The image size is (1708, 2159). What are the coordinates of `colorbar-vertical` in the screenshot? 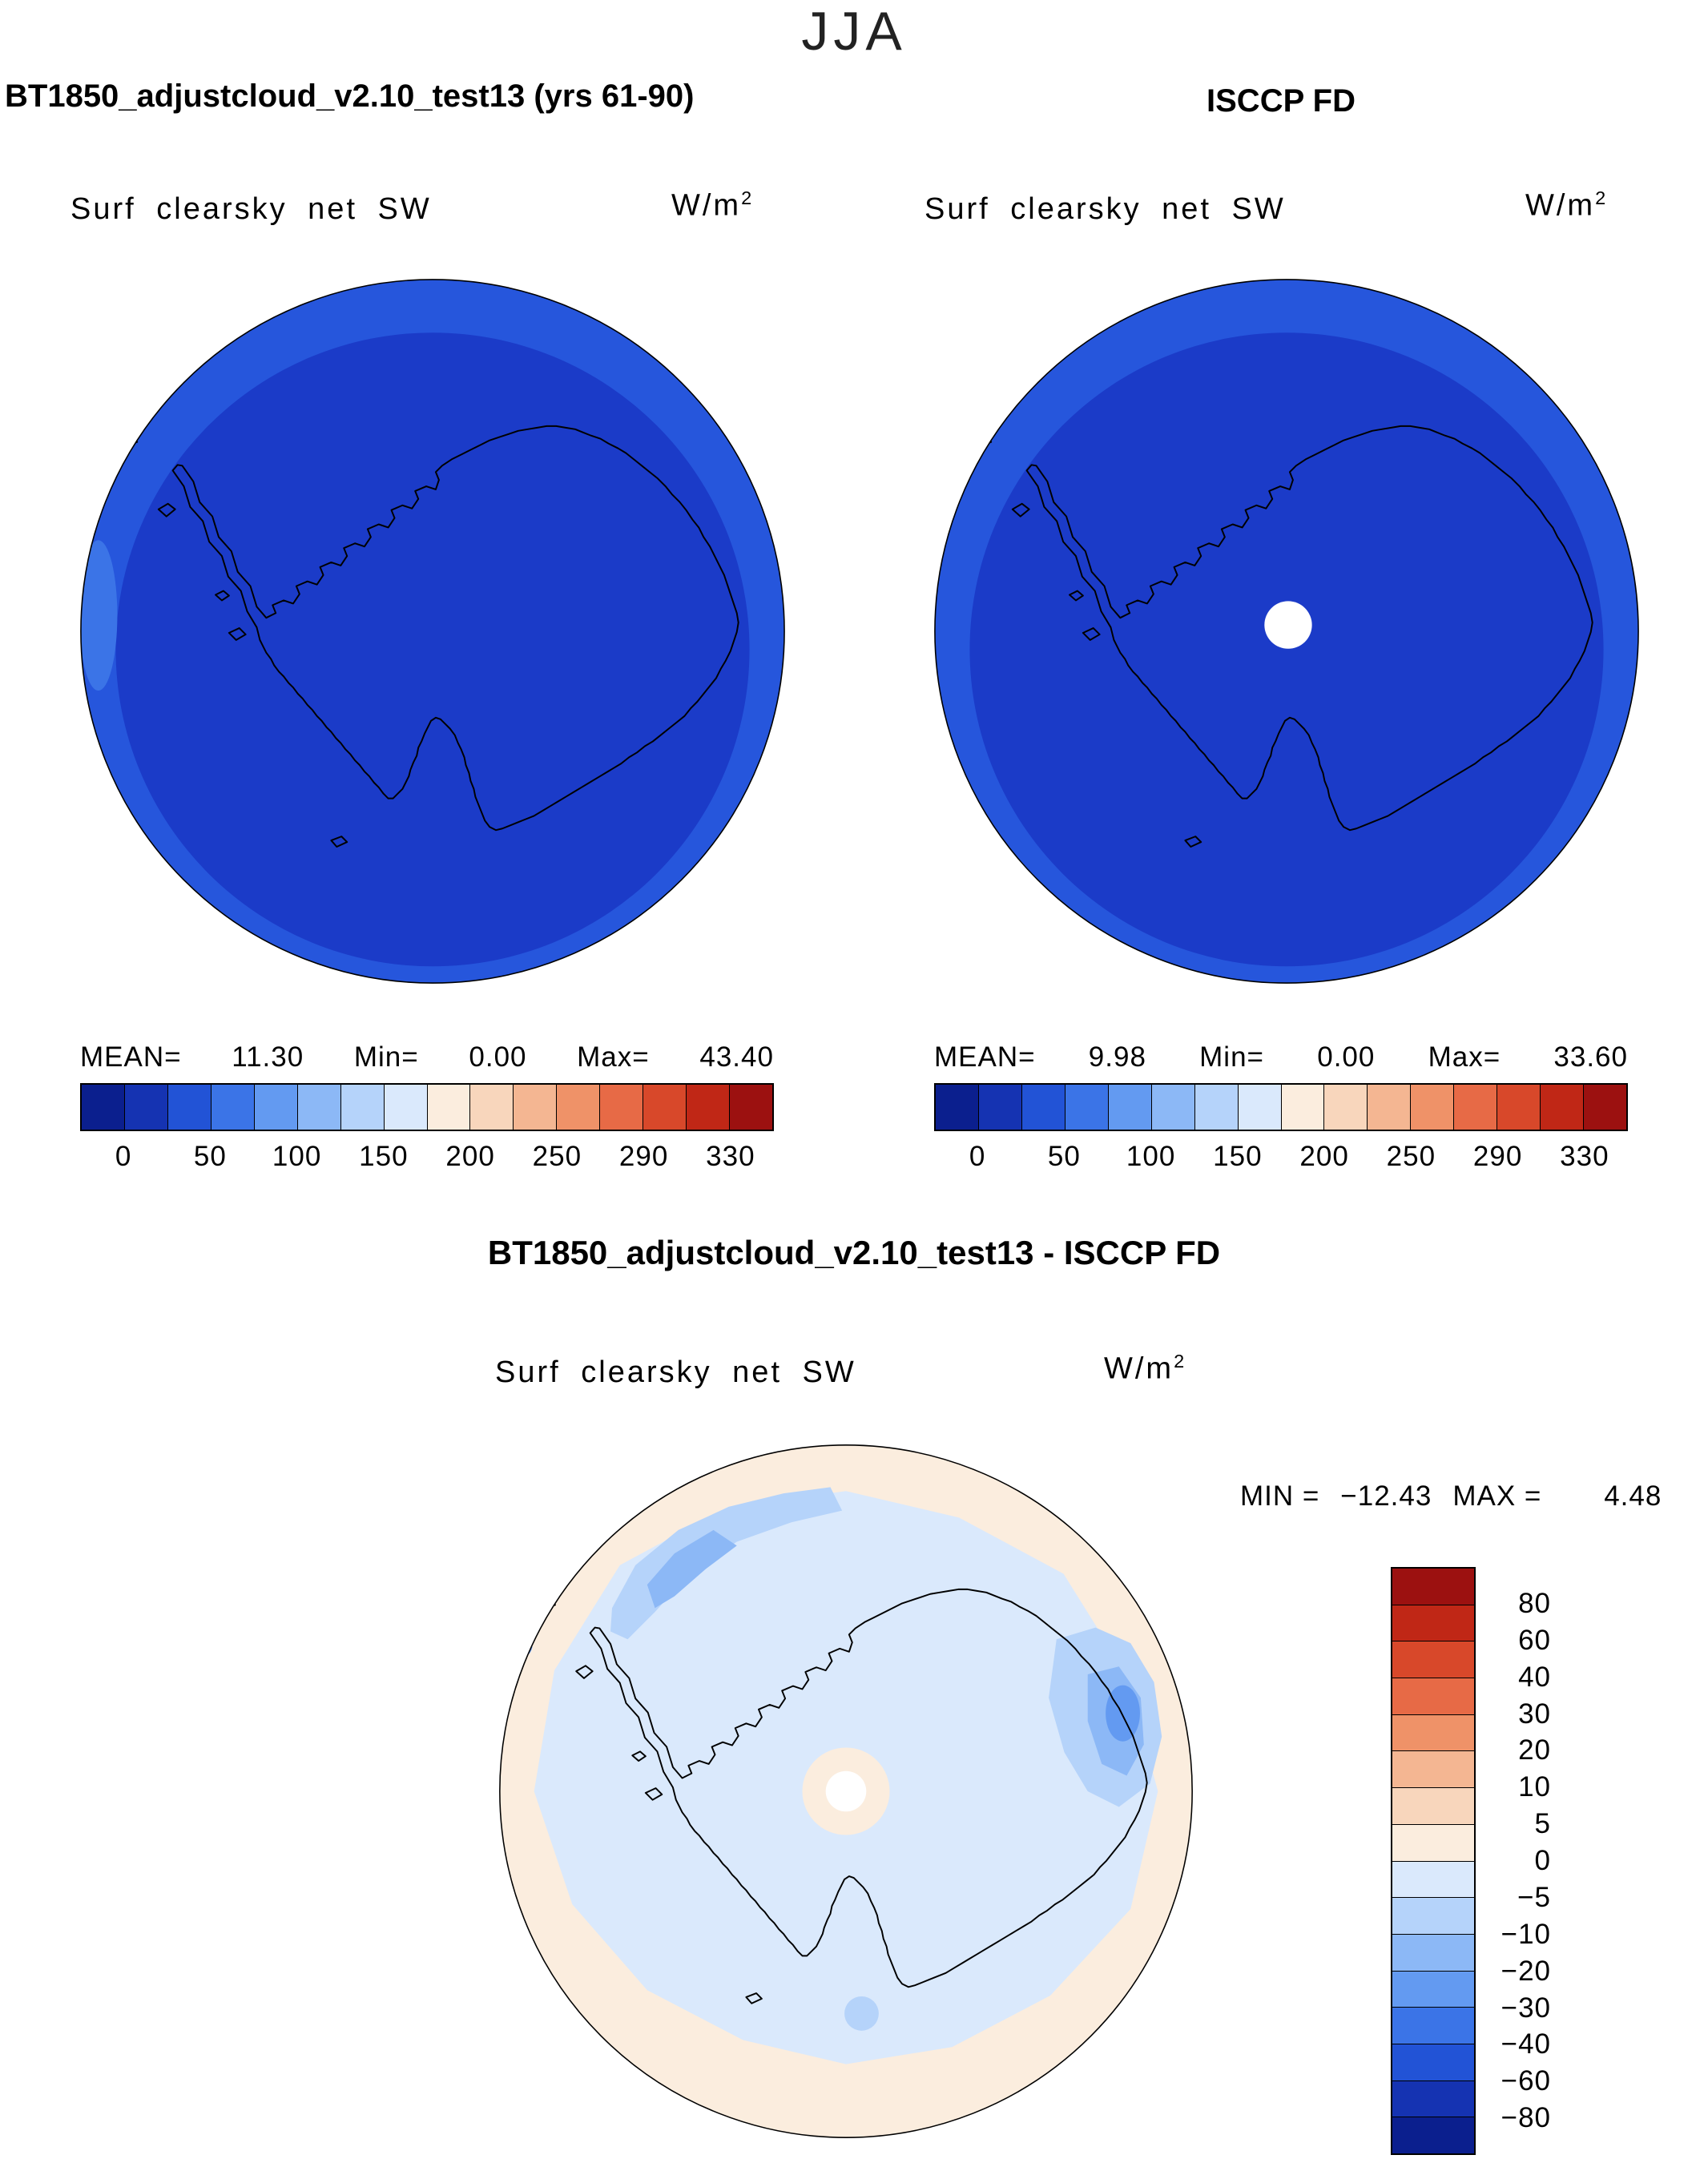 It's located at (1434, 1861).